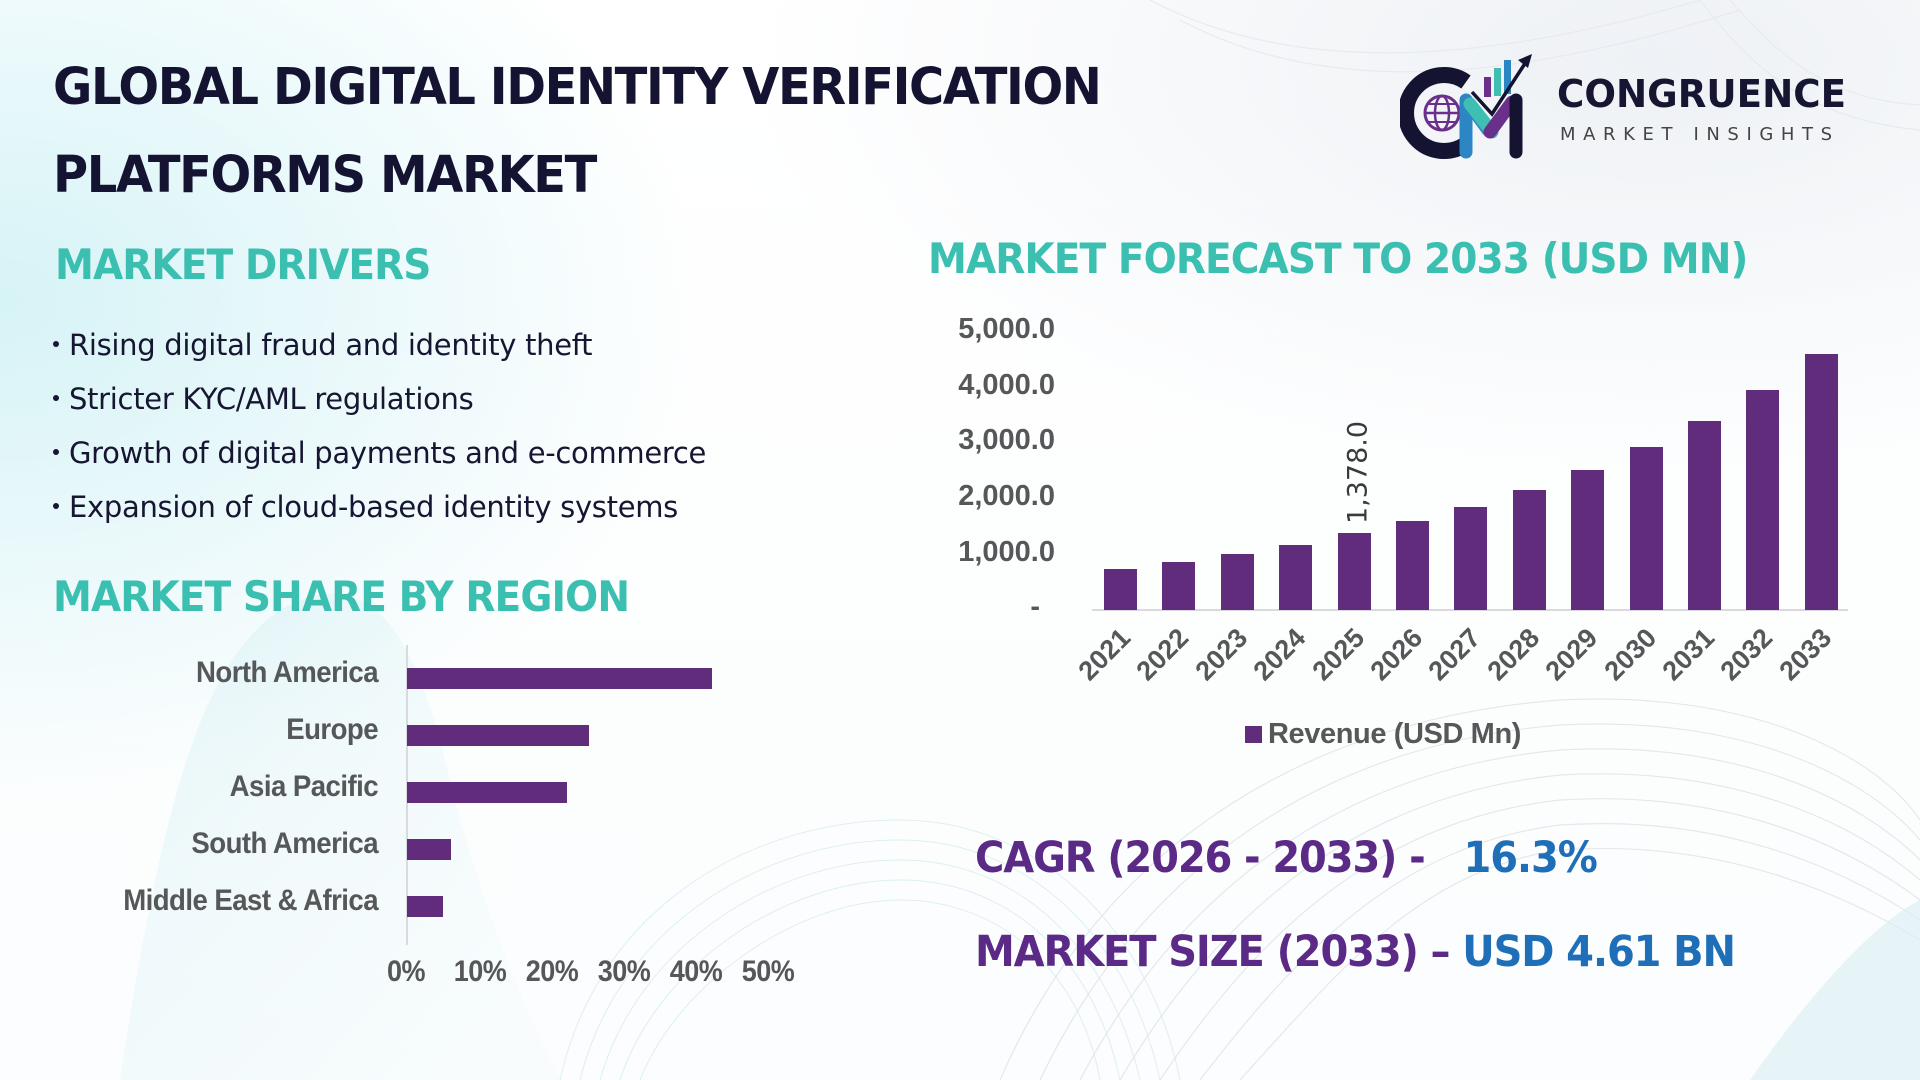  I want to click on driver-item: Rising digital fraud and identity theft, so click(378, 345).